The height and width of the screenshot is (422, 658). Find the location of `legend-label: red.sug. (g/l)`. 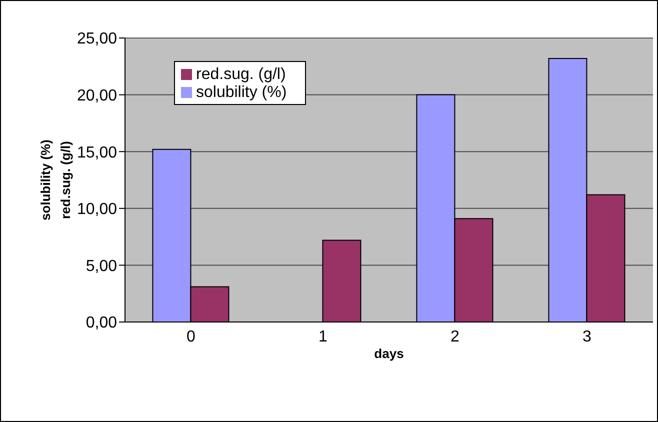

legend-label: red.sug. (g/l) is located at coordinates (241, 74).